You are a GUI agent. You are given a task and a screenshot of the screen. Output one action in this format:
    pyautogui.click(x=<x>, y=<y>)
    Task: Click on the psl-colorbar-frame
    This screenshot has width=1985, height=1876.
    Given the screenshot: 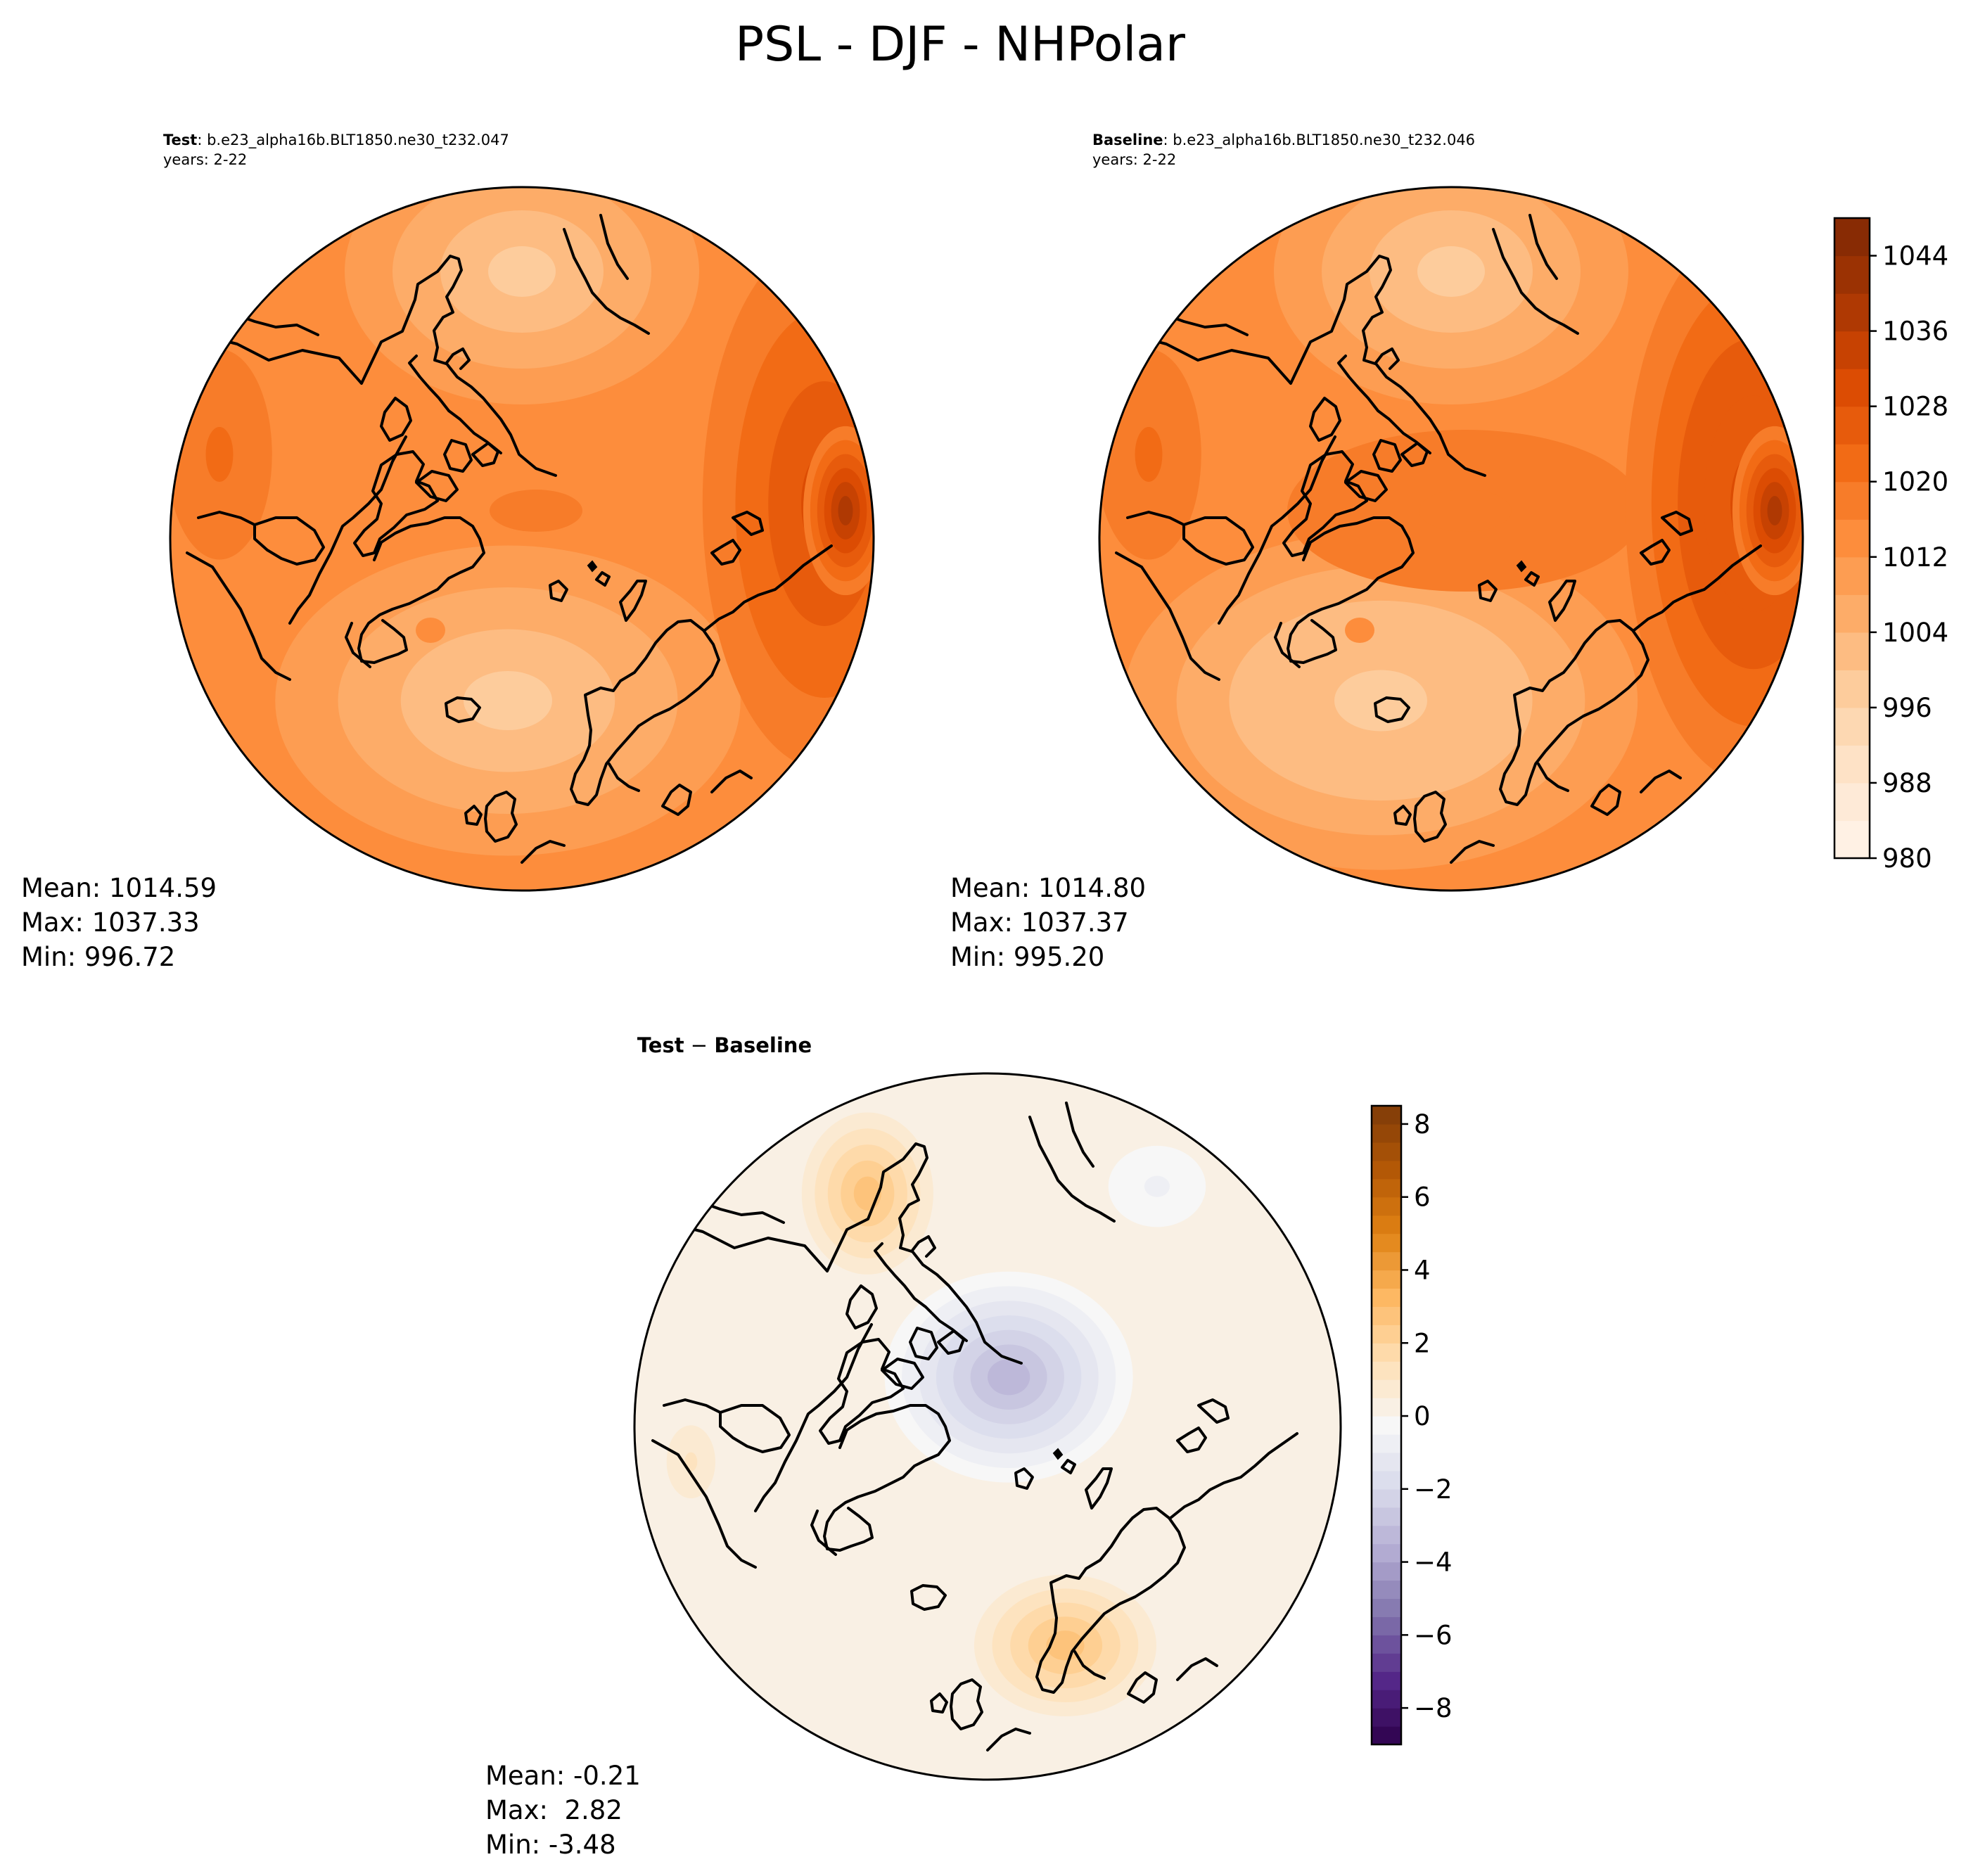 What is the action you would take?
    pyautogui.click(x=1852, y=538)
    